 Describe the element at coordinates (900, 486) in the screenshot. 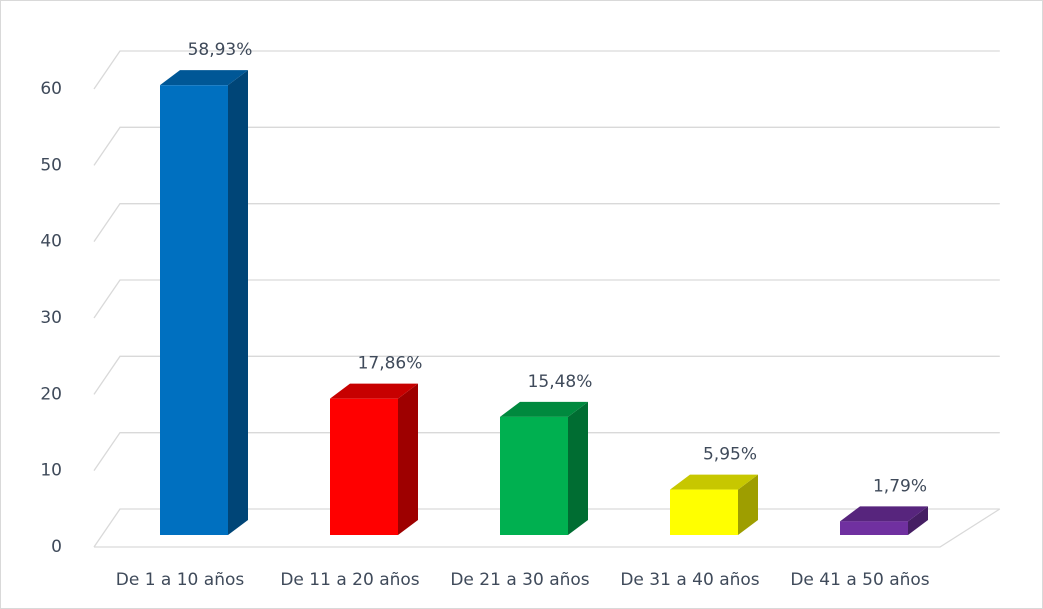

I see `data-label: 1,79%` at that location.